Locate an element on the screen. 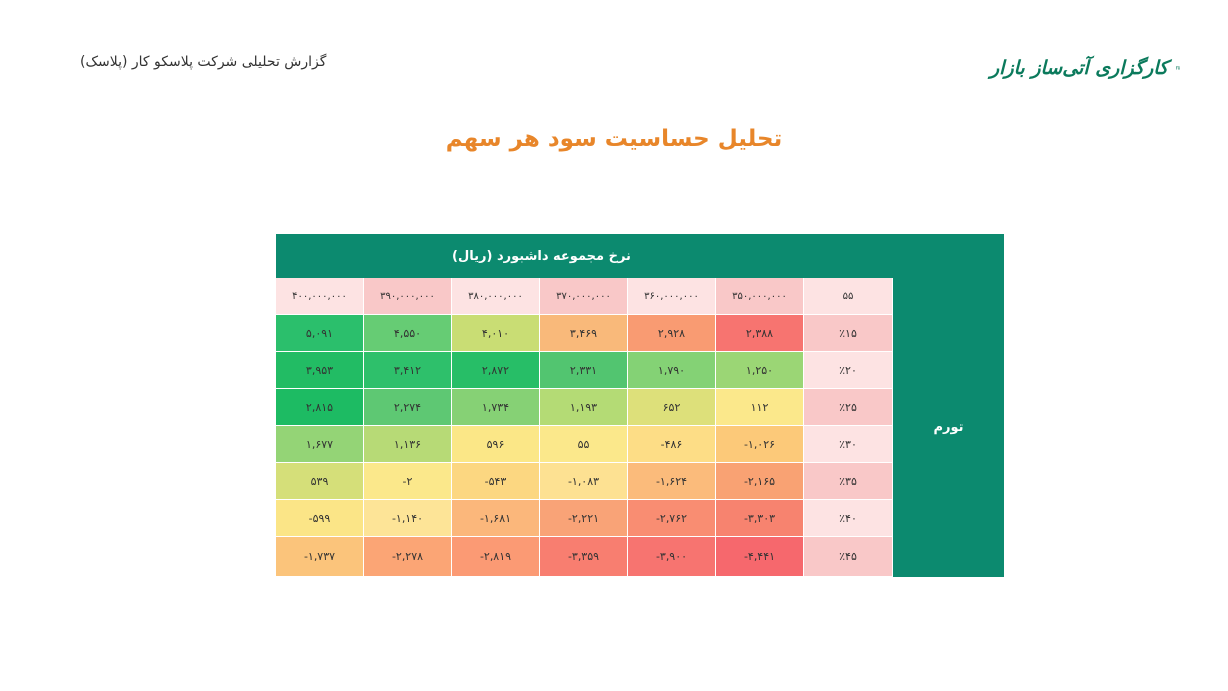 The width and height of the screenshot is (1228, 691). table-cell: -۱,۱۴۰ is located at coordinates (408, 518).